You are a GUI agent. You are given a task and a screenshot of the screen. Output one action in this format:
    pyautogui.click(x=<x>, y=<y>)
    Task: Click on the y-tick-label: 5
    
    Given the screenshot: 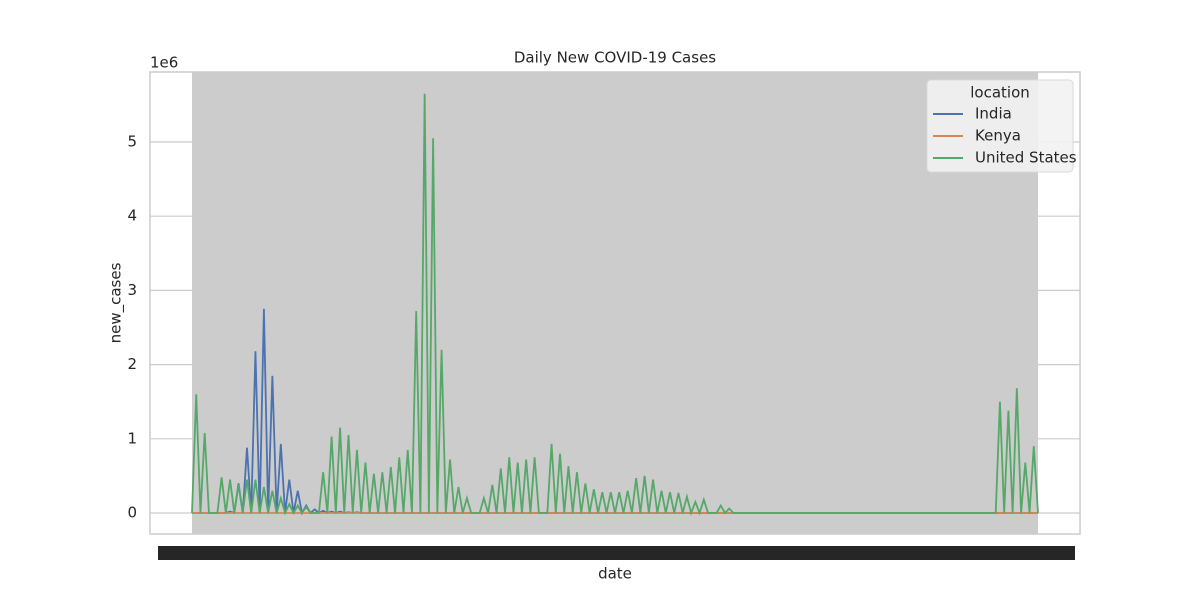 What is the action you would take?
    pyautogui.click(x=132, y=141)
    